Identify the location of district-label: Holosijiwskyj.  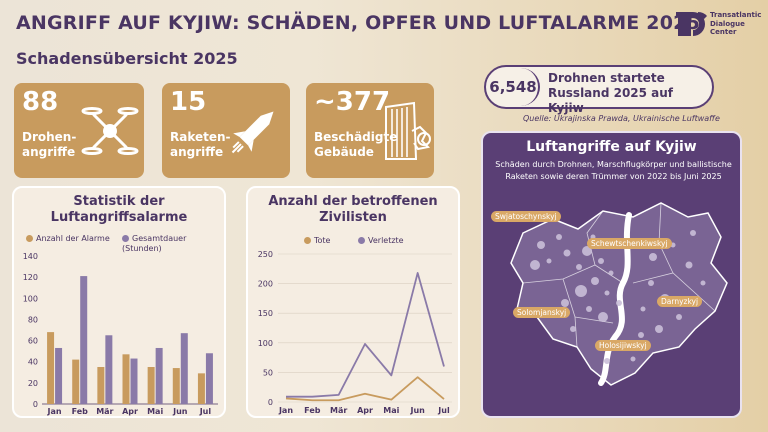
(623, 345).